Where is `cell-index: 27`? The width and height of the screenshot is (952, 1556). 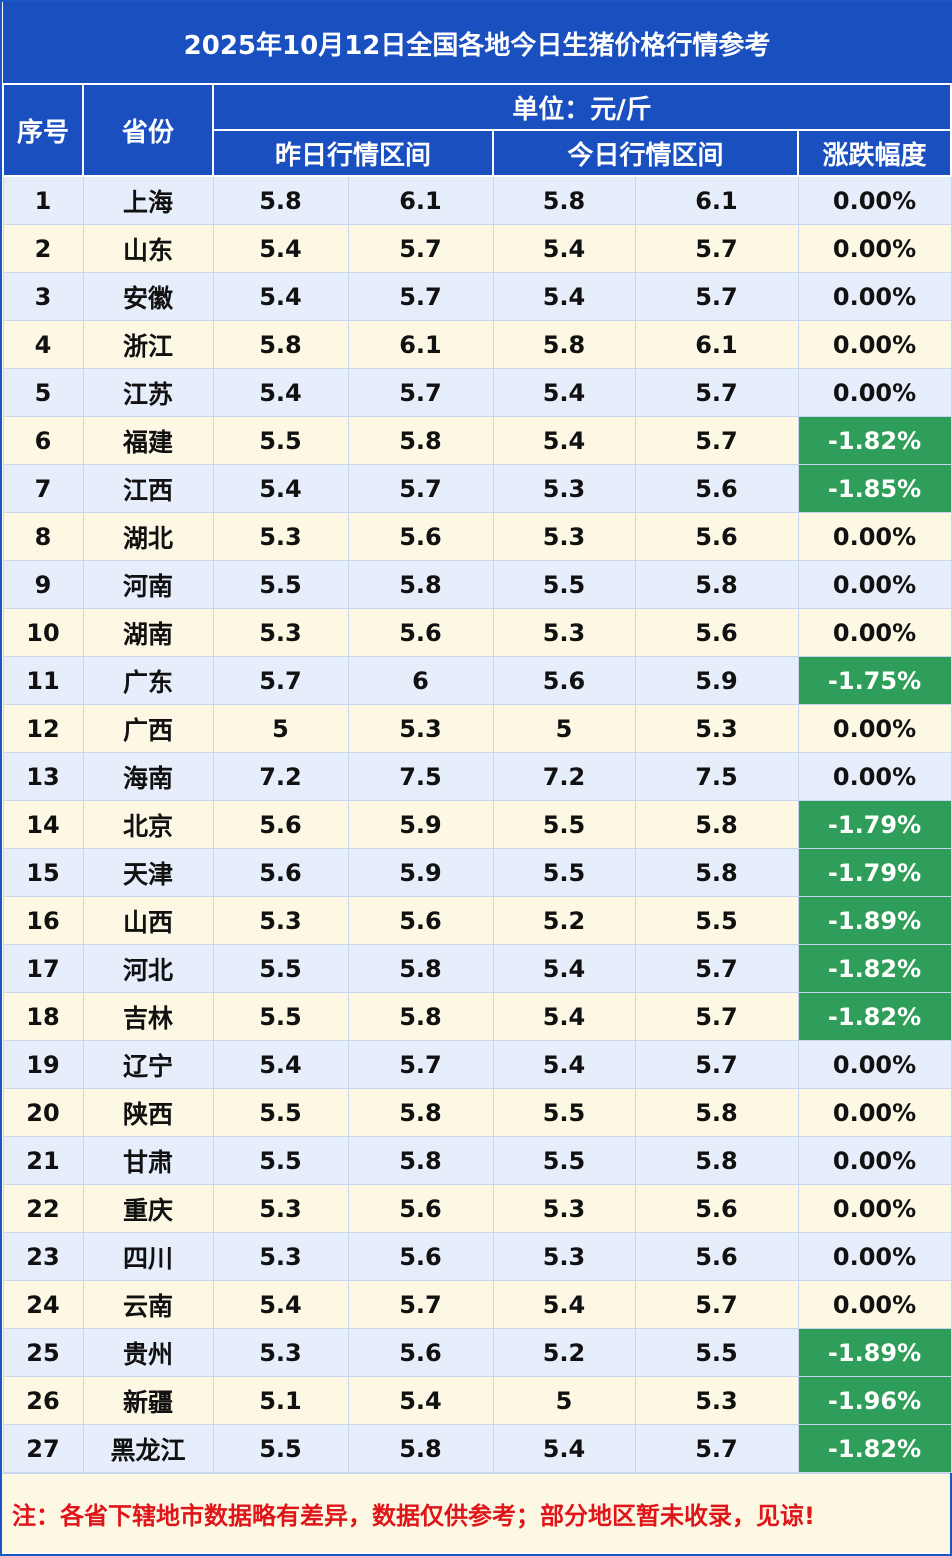 cell-index: 27 is located at coordinates (43, 1448).